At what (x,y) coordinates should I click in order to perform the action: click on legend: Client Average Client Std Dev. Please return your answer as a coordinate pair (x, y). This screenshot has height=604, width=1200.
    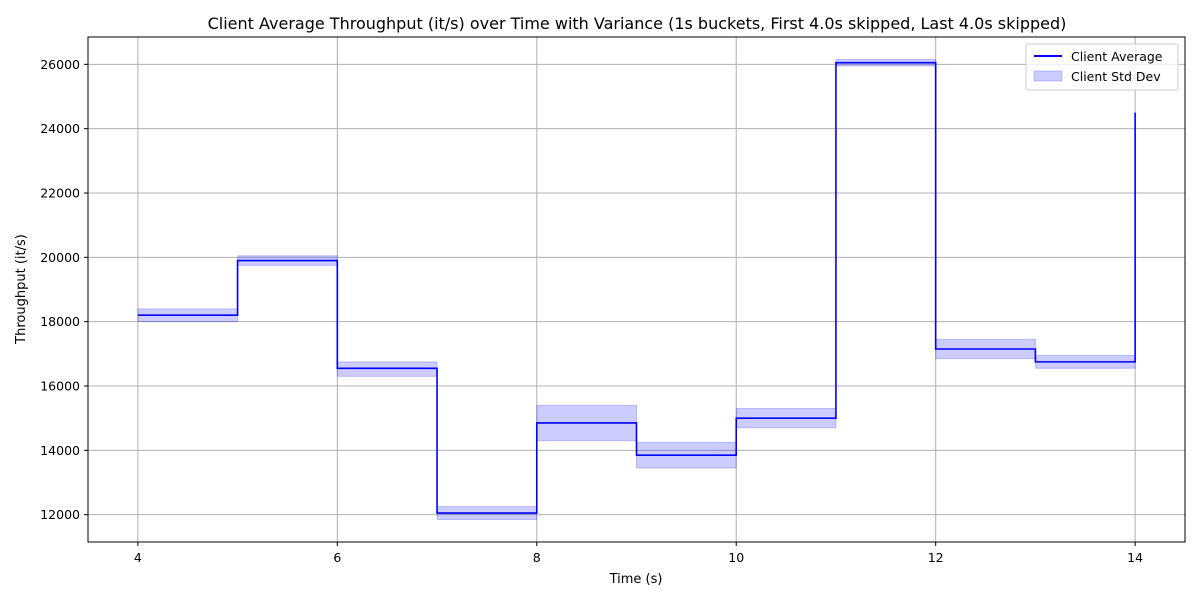
    Looking at the image, I should click on (1102, 67).